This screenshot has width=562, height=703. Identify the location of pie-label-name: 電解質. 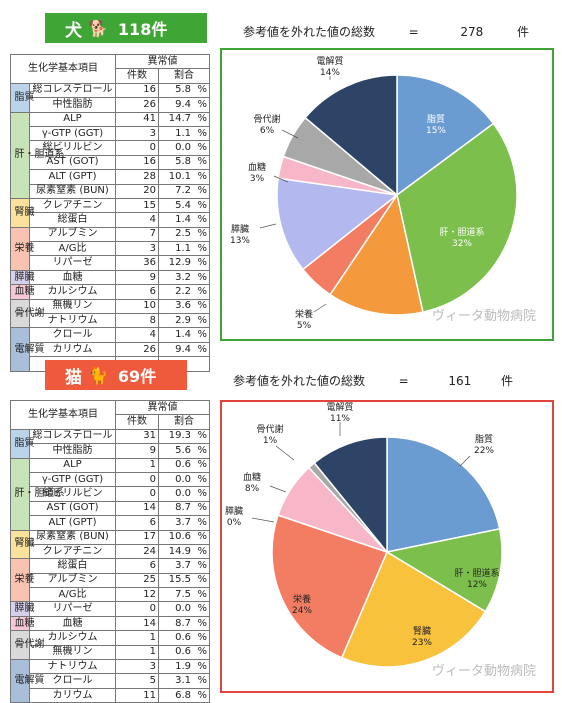
(339, 407).